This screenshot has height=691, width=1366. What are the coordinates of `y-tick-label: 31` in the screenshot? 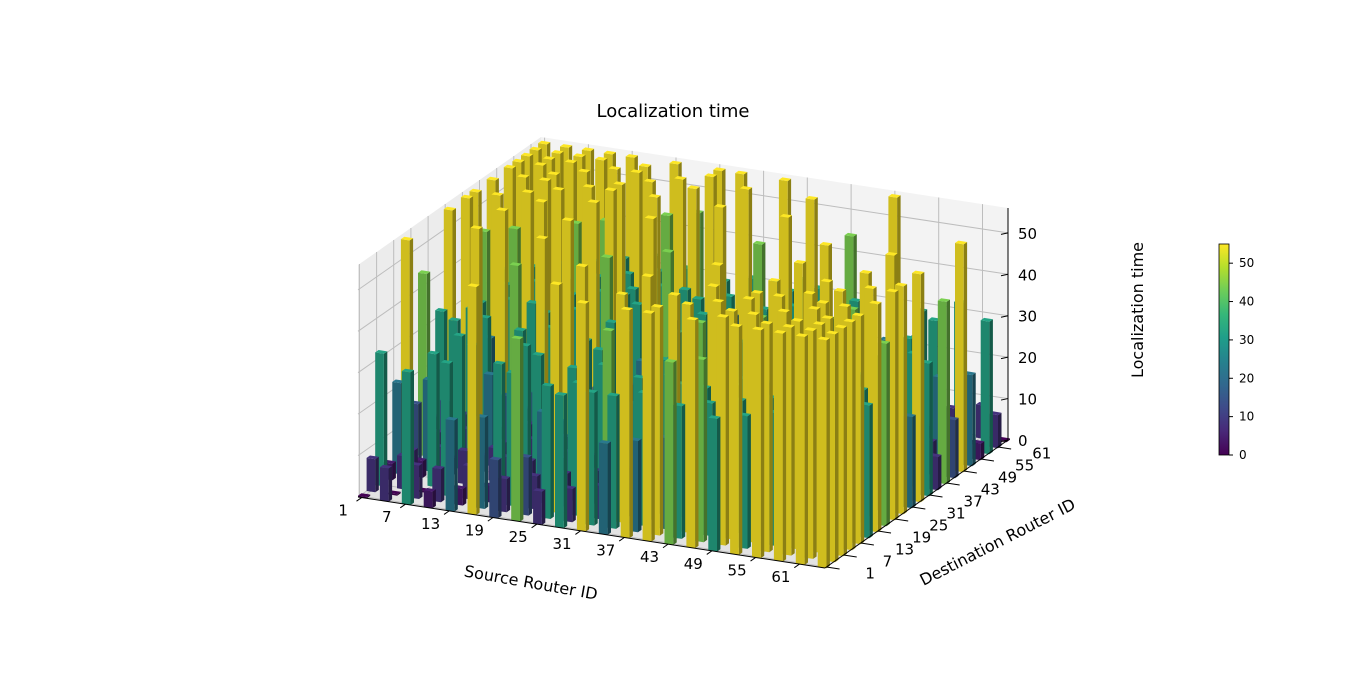 It's located at (955, 514).